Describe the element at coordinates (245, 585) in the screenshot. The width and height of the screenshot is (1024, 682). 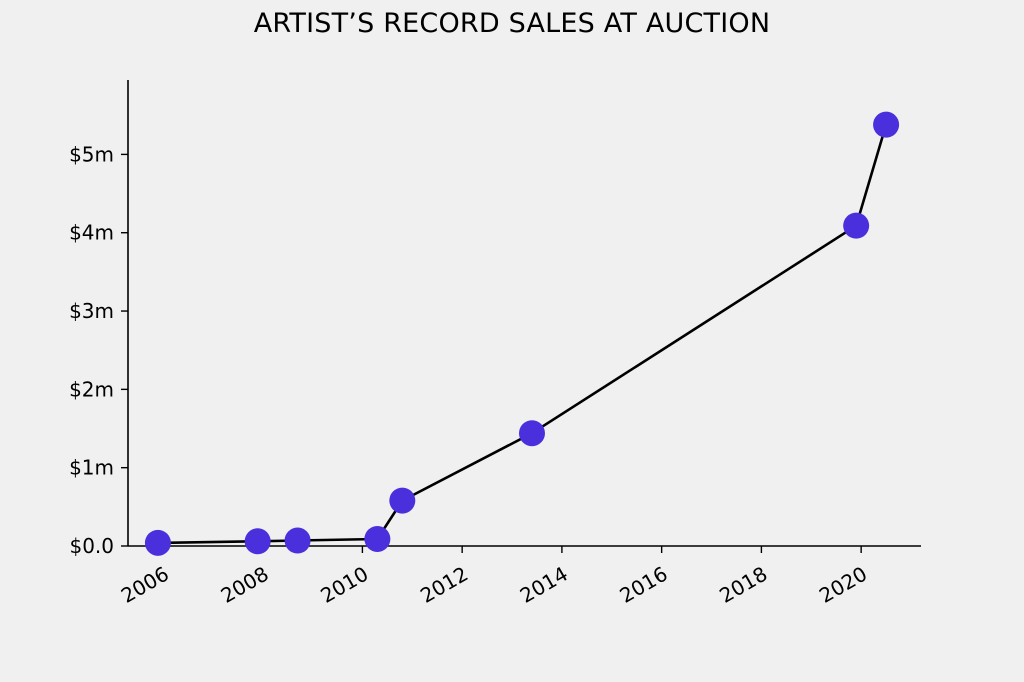
I see `x-tick-label: 2008` at that location.